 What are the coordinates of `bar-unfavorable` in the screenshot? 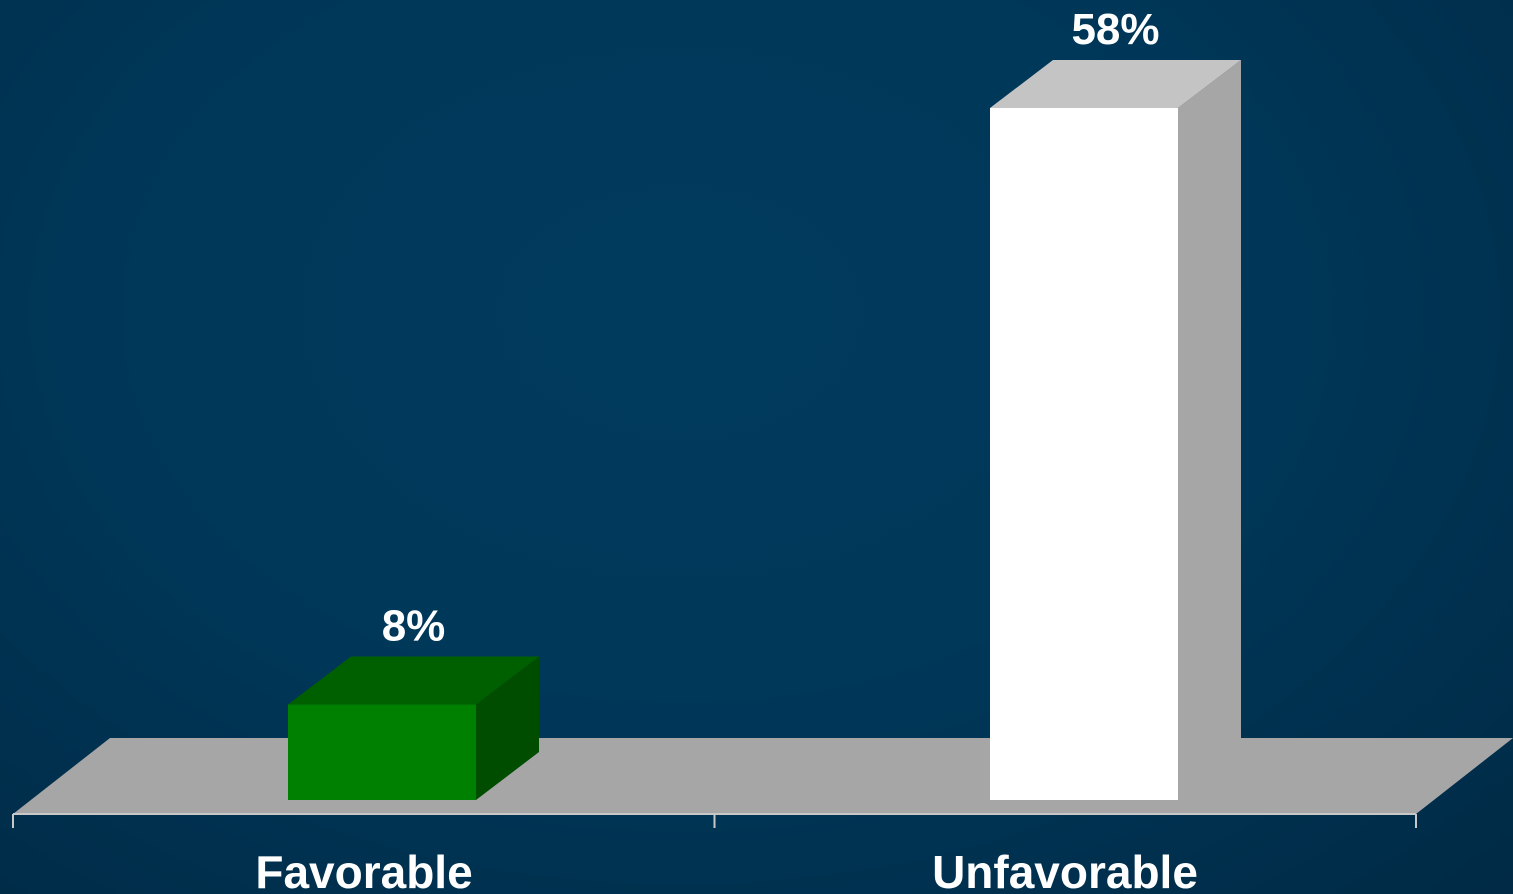 It's located at (1115, 430).